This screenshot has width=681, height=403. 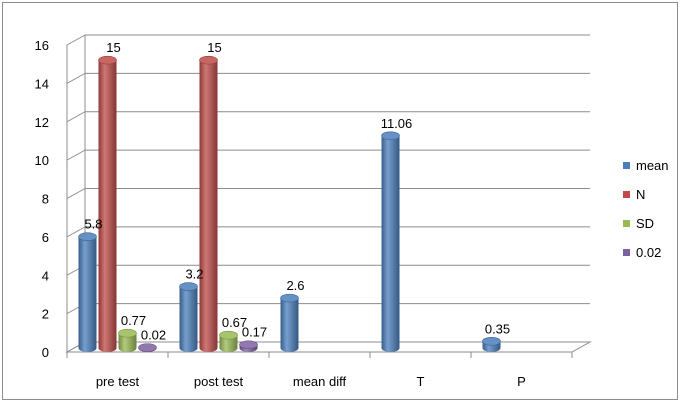 What do you see at coordinates (45, 237) in the screenshot?
I see `y-tick-label: 6` at bounding box center [45, 237].